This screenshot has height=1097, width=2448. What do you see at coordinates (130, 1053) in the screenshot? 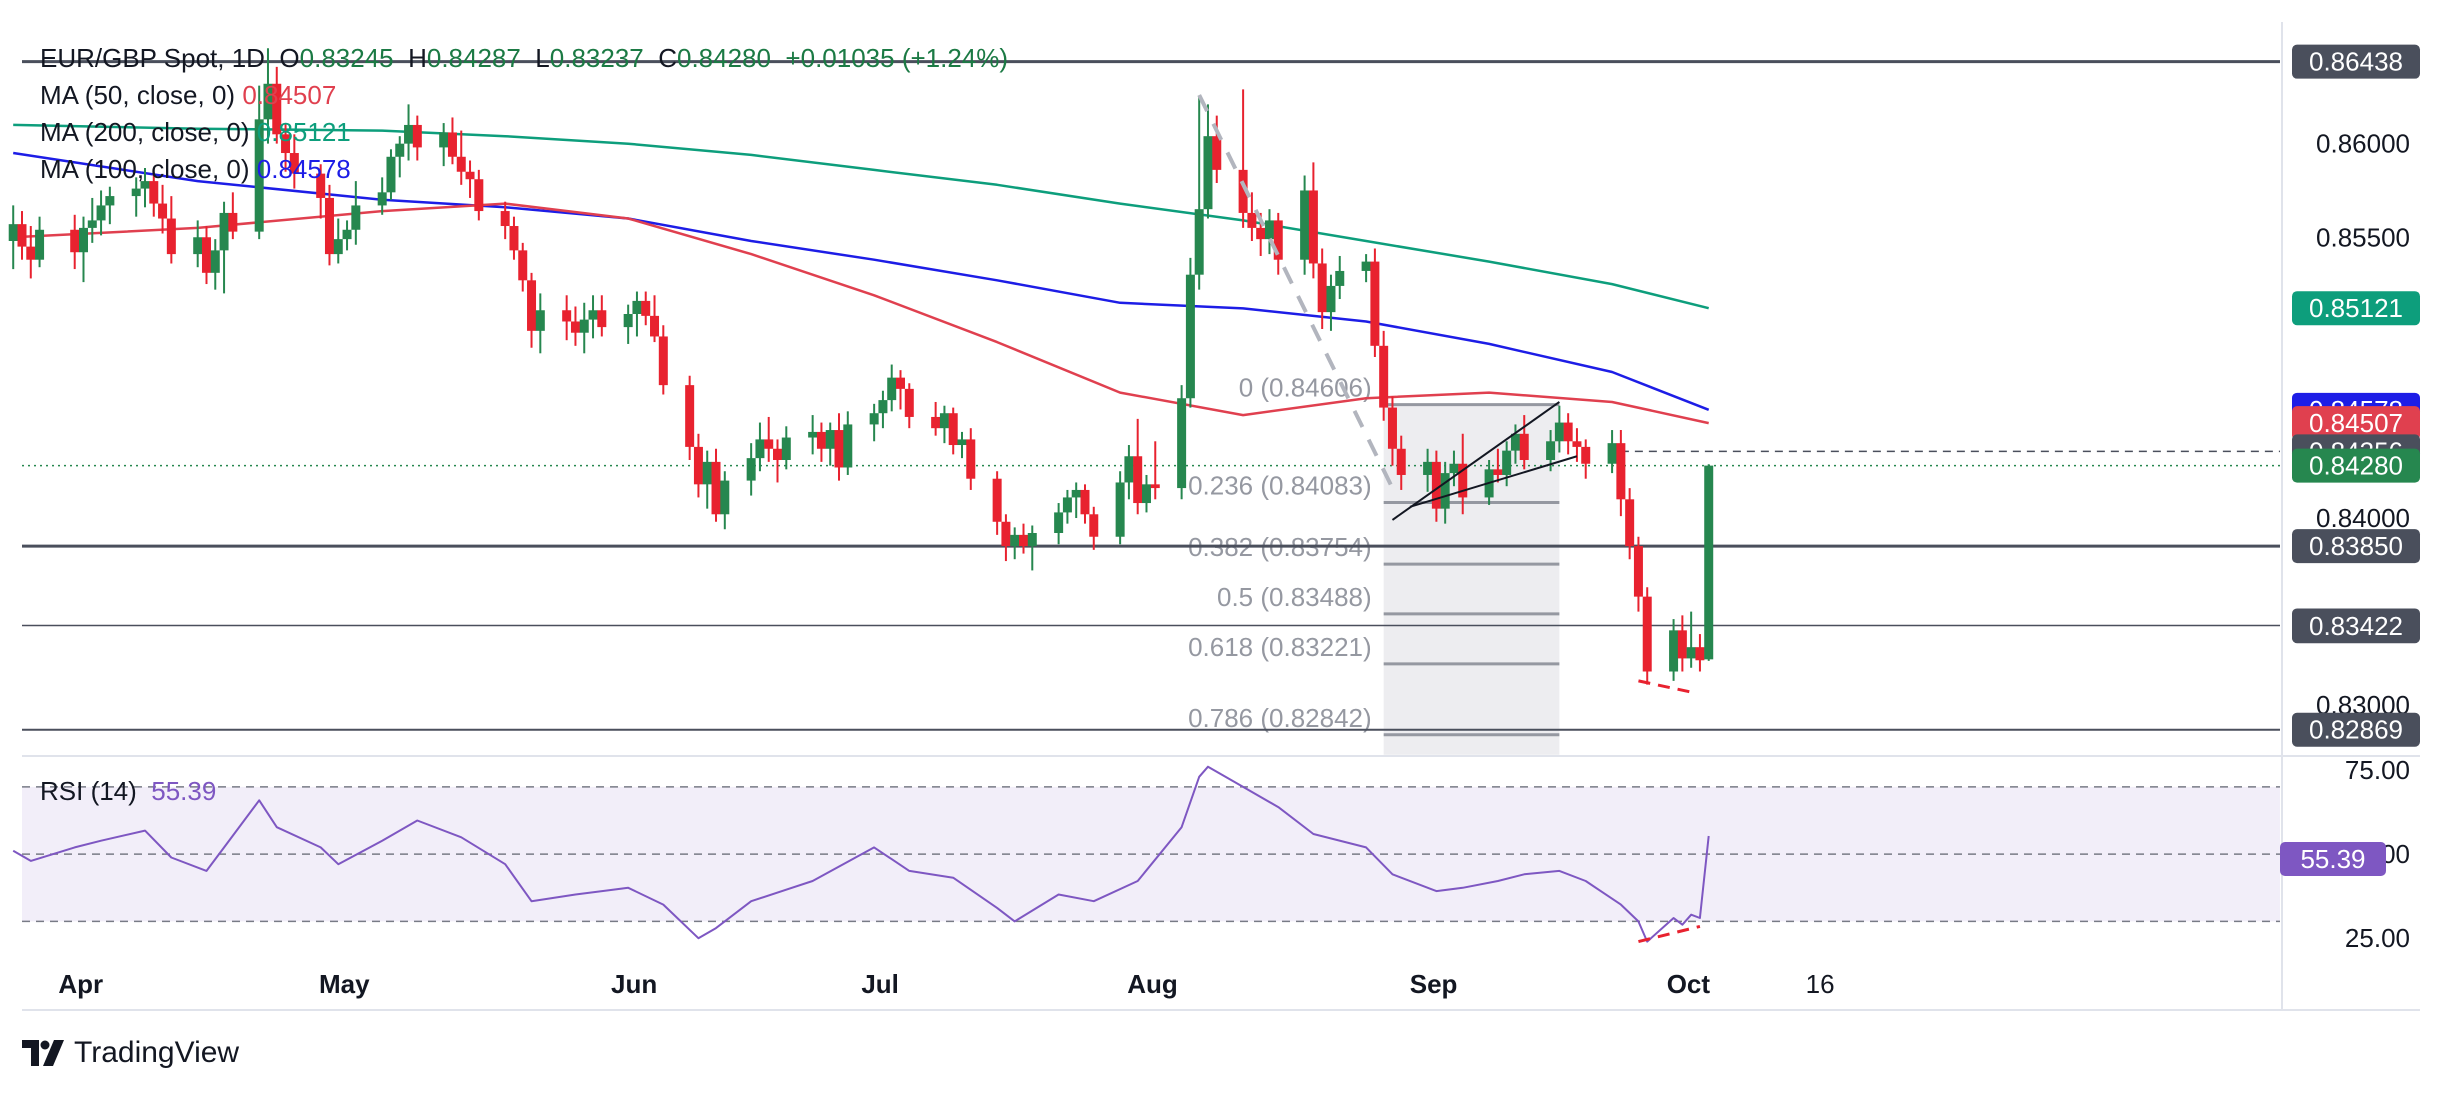
I see `tradingview-logo: TradingView` at bounding box center [130, 1053].